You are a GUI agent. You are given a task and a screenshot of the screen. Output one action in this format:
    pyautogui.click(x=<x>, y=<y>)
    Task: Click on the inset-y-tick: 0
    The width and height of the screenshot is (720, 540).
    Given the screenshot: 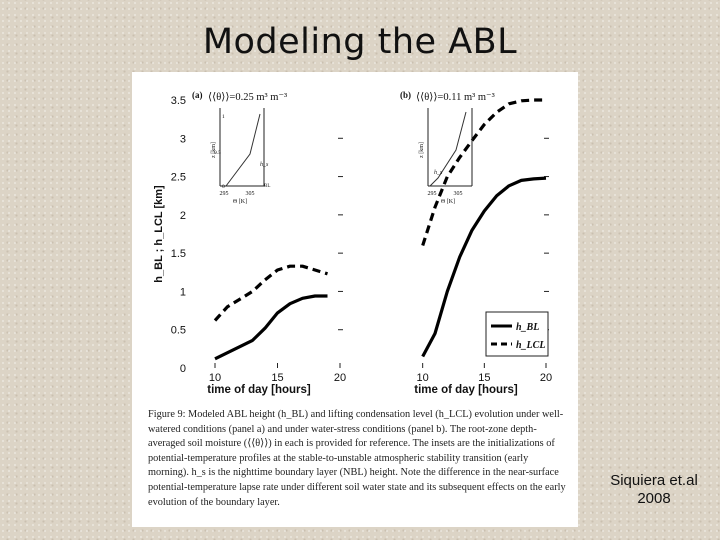 What is the action you would take?
    pyautogui.click(x=223, y=187)
    